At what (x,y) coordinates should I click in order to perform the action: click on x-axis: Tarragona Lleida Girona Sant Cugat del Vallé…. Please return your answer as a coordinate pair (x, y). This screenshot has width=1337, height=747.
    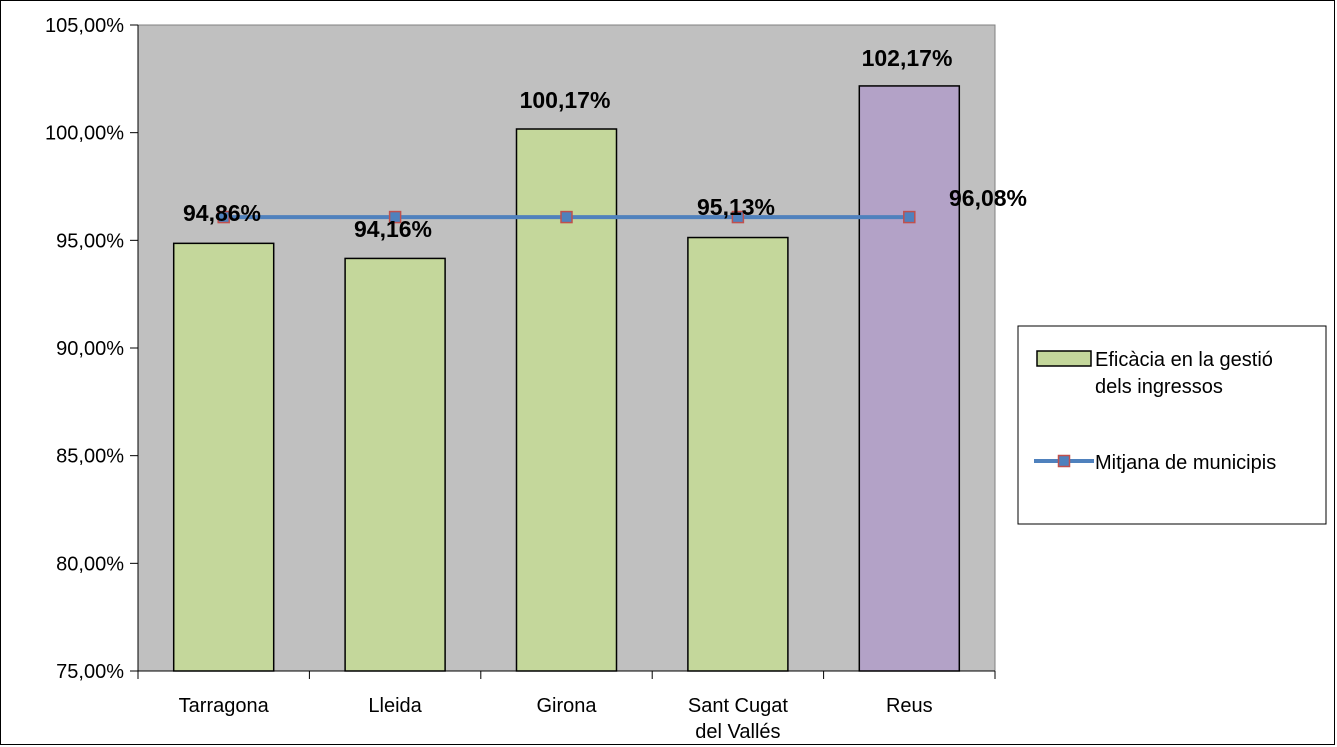
    Looking at the image, I should click on (566, 706).